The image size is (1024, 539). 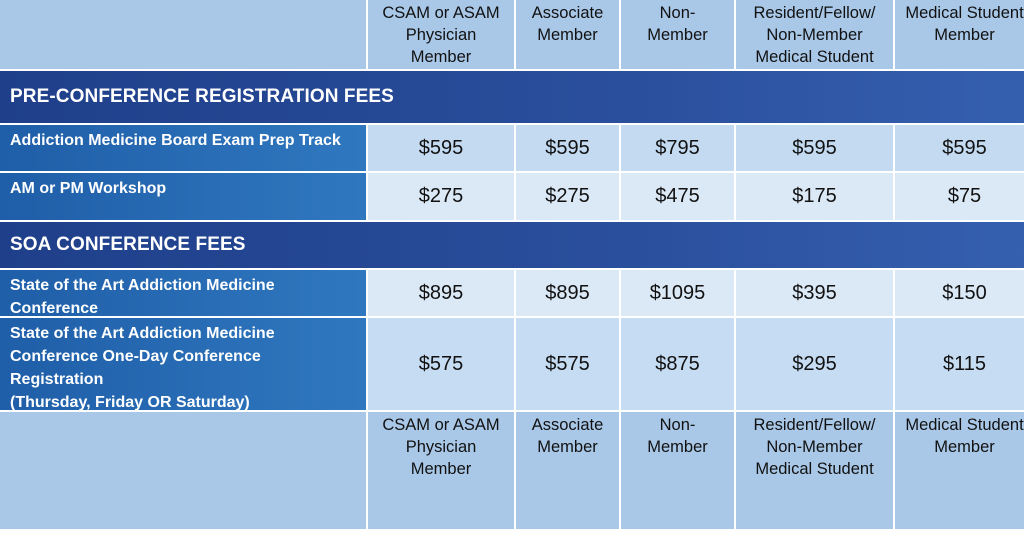 I want to click on column-header: Non- Member, so click(x=677, y=34).